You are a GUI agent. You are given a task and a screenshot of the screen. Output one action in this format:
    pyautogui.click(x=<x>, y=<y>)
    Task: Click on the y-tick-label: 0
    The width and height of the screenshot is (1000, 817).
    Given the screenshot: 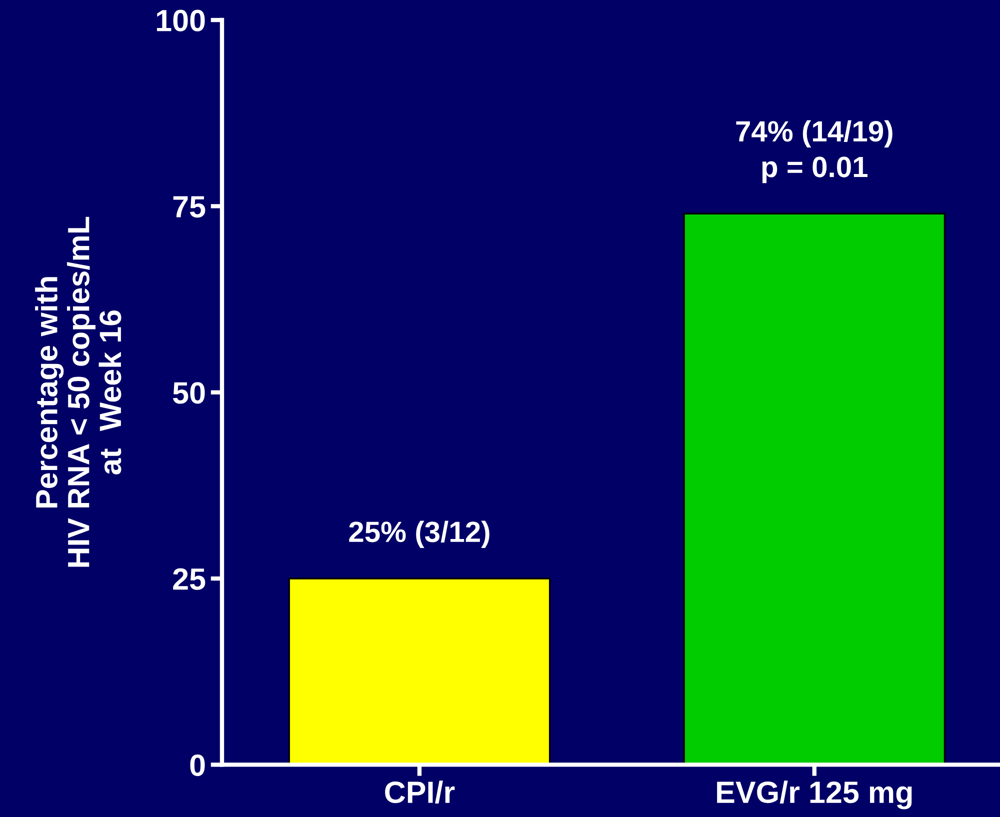 What is the action you would take?
    pyautogui.click(x=197, y=765)
    